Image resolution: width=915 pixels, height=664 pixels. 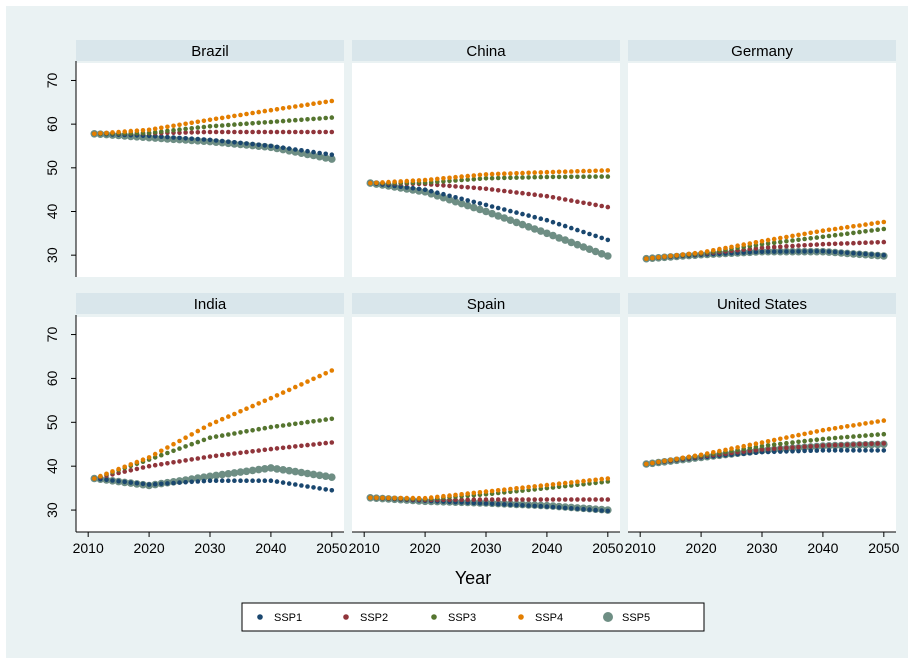 I want to click on marker-germany-ssp1, so click(x=798, y=251).